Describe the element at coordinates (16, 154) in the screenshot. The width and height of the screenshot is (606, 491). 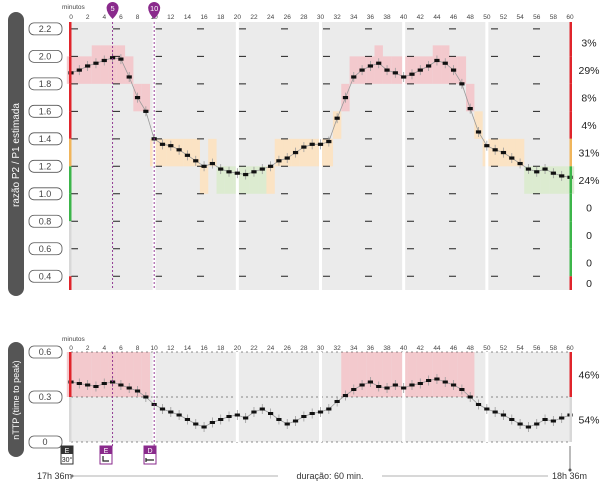
I see `y-axis-title-pill` at that location.